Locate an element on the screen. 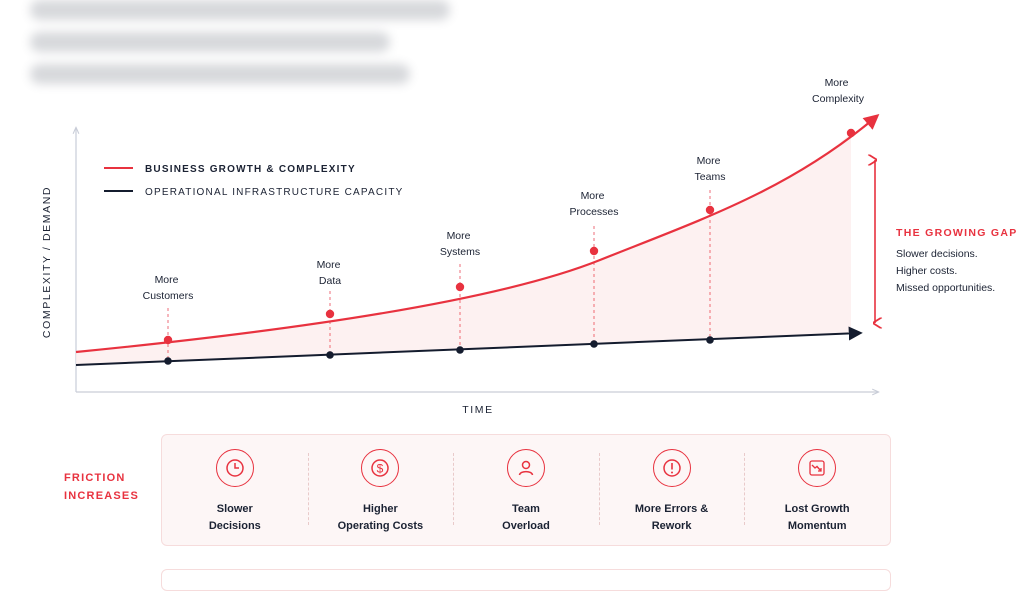 The image size is (1024, 591). alert-icon is located at coordinates (671, 468).